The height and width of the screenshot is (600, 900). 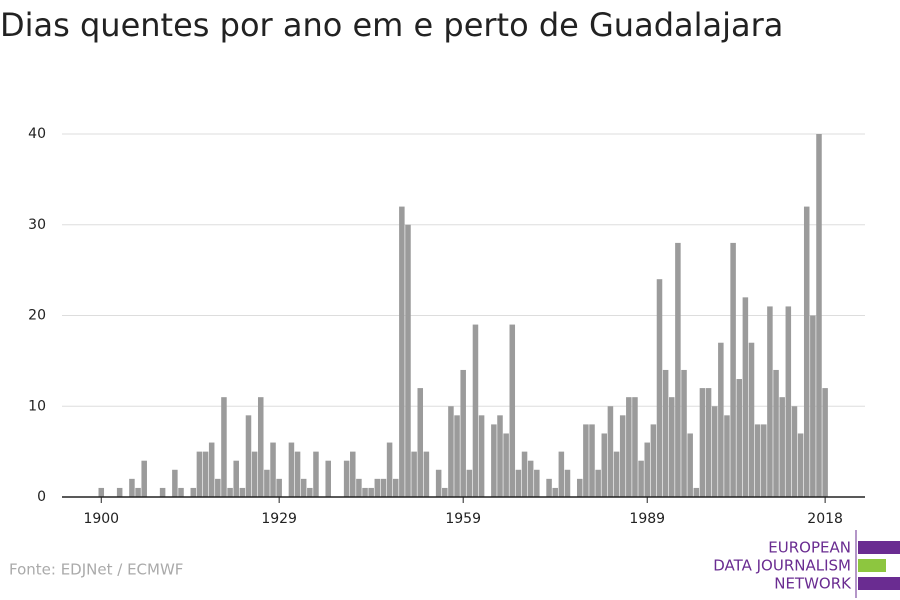 I want to click on x-tick-label: 2018, so click(x=825, y=519).